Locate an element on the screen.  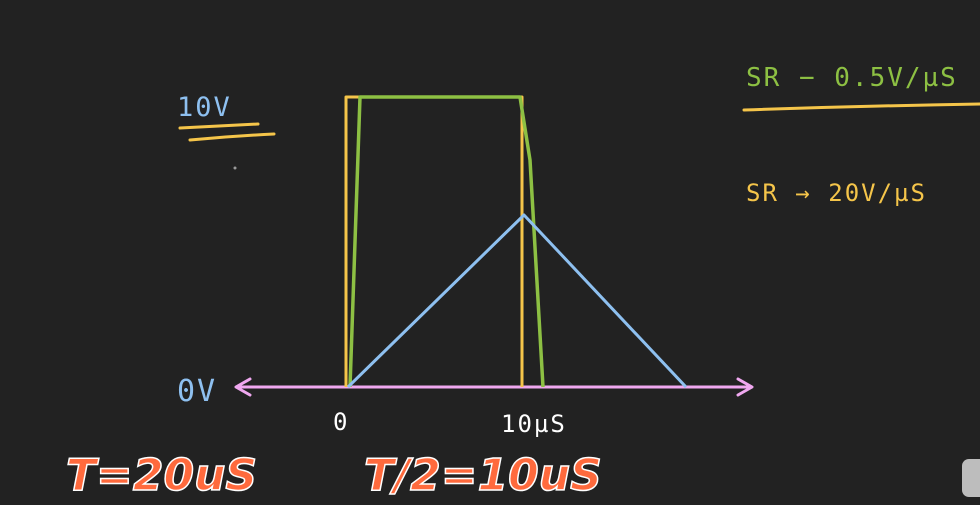
ink-dot is located at coordinates (235, 168).